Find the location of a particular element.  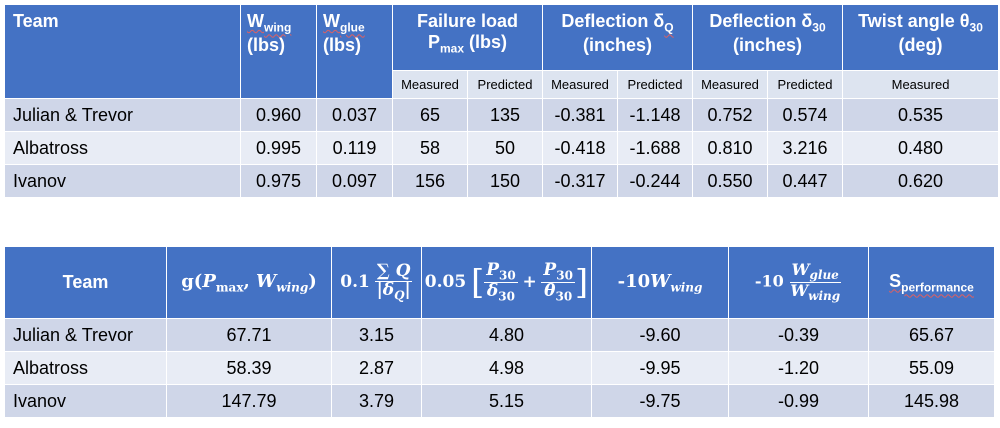

cell-defq-predicted: -0.244 is located at coordinates (655, 181).